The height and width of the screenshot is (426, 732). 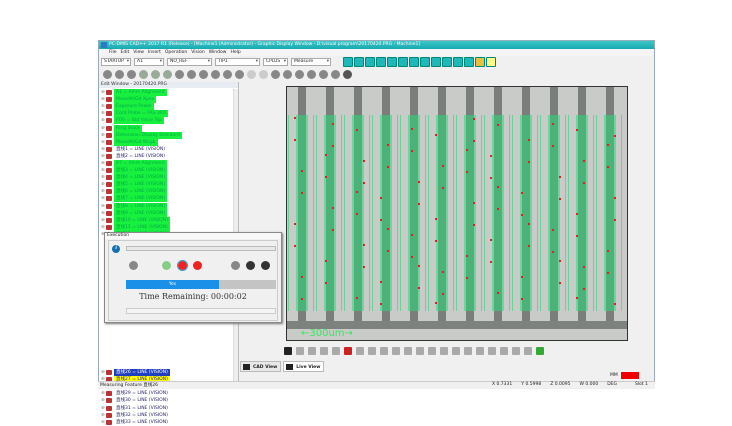 What do you see at coordinates (237, 62) in the screenshot?
I see `combo-box: TIP1` at bounding box center [237, 62].